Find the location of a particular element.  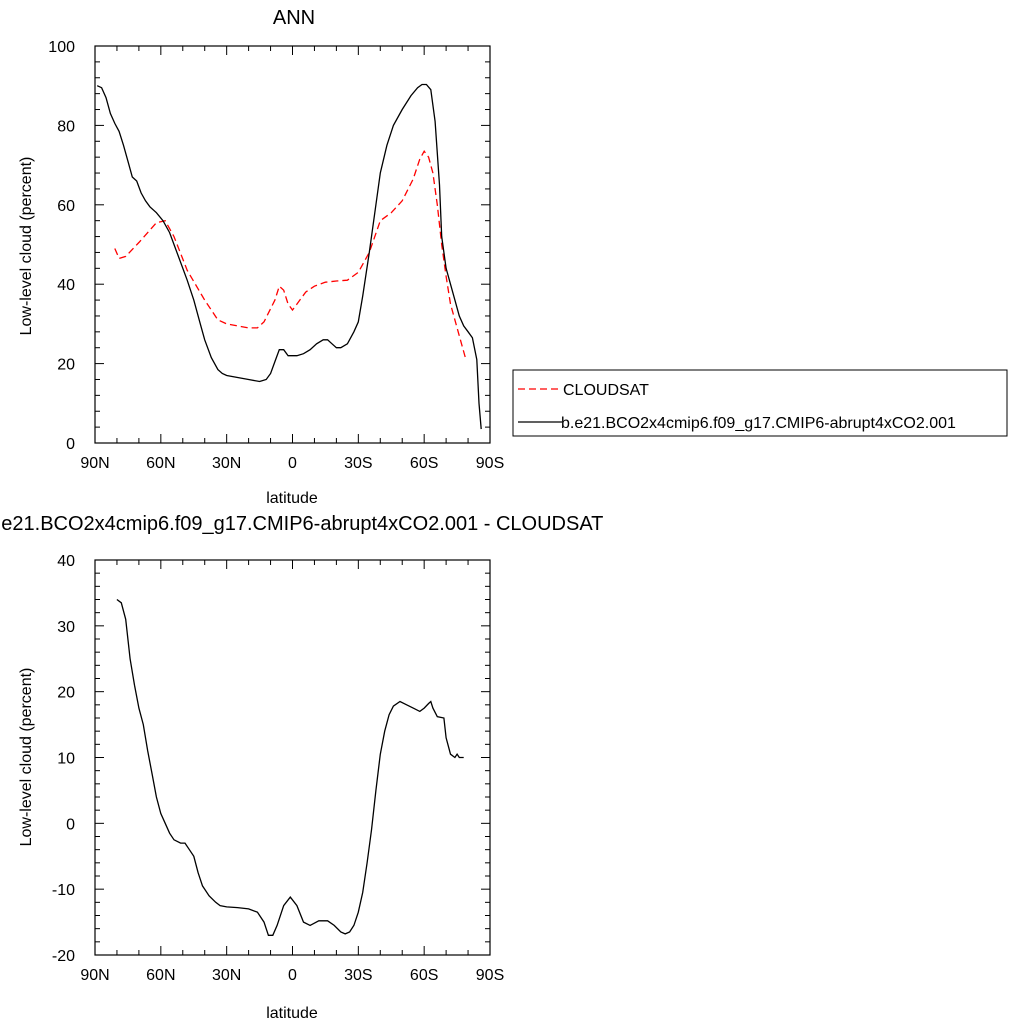

bottom-x-tick-label: 60S is located at coordinates (424, 975).